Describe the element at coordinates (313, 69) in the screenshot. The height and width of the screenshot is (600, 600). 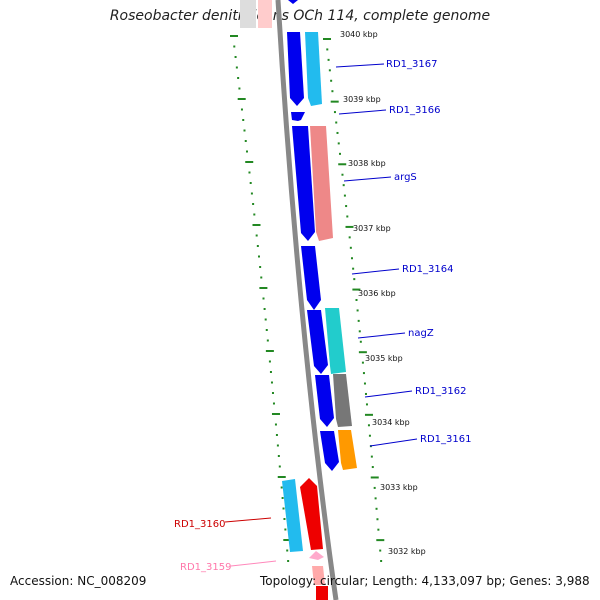
I see `feature-block-cyan` at that location.